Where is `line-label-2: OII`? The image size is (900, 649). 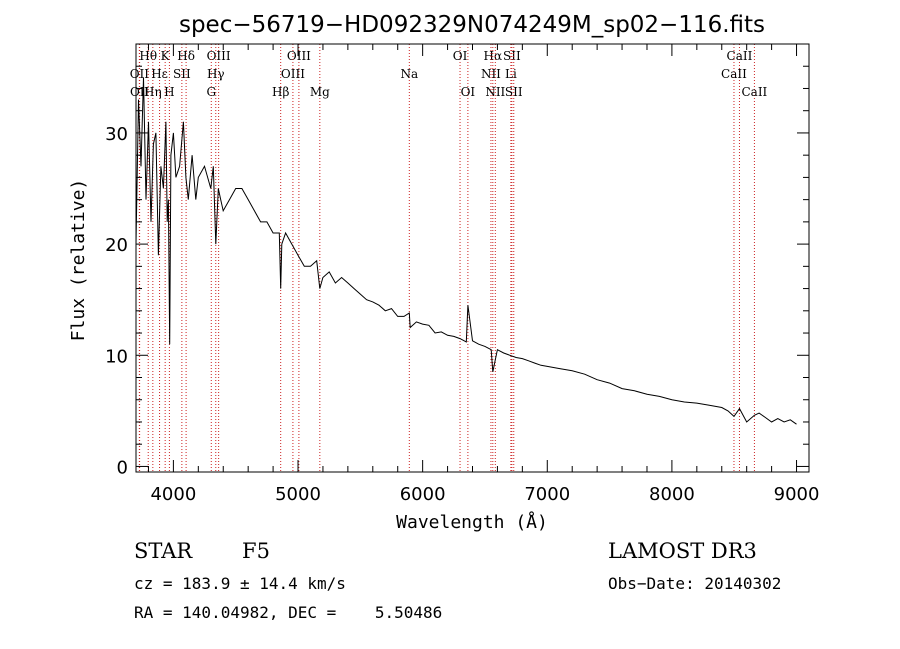
line-label-2: OII is located at coordinates (140, 92).